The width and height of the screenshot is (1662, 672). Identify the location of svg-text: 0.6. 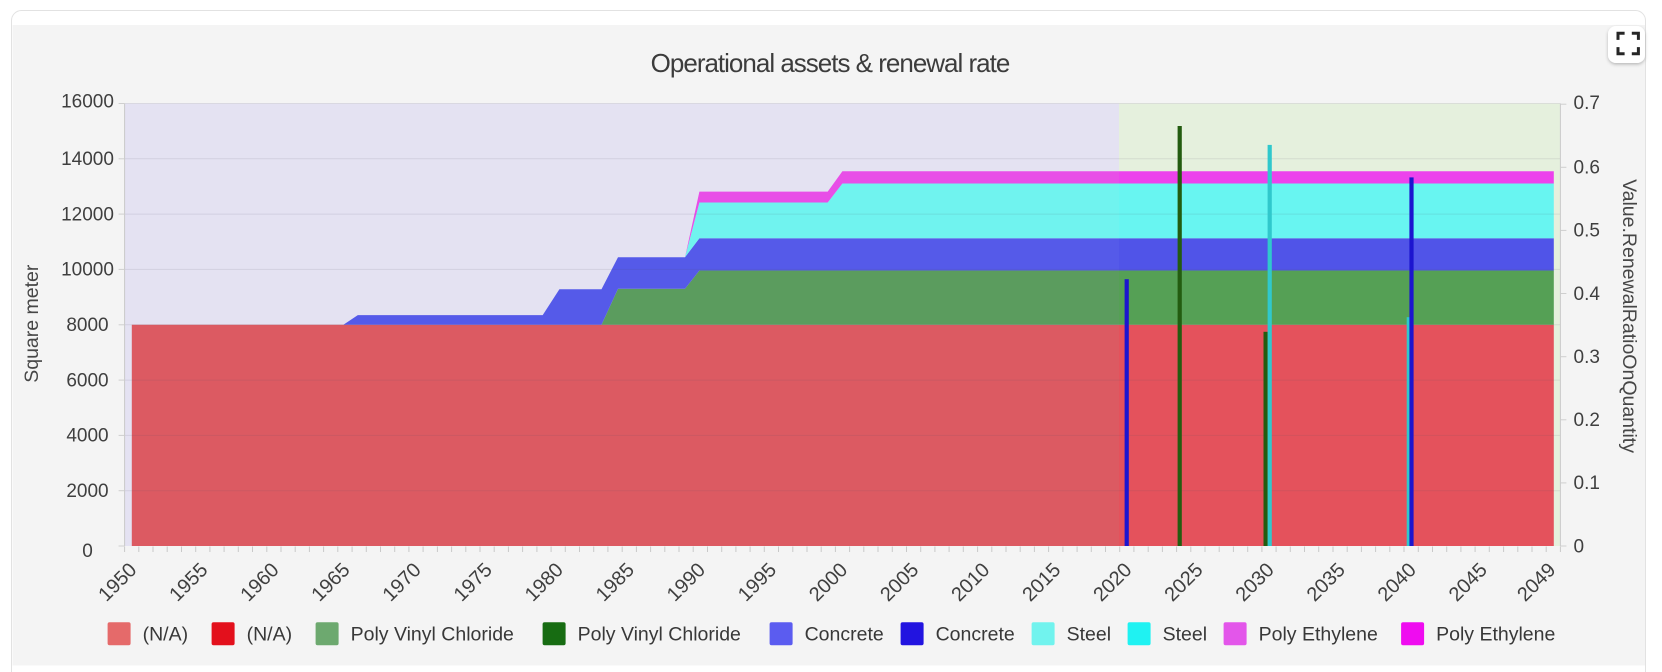
(1587, 168).